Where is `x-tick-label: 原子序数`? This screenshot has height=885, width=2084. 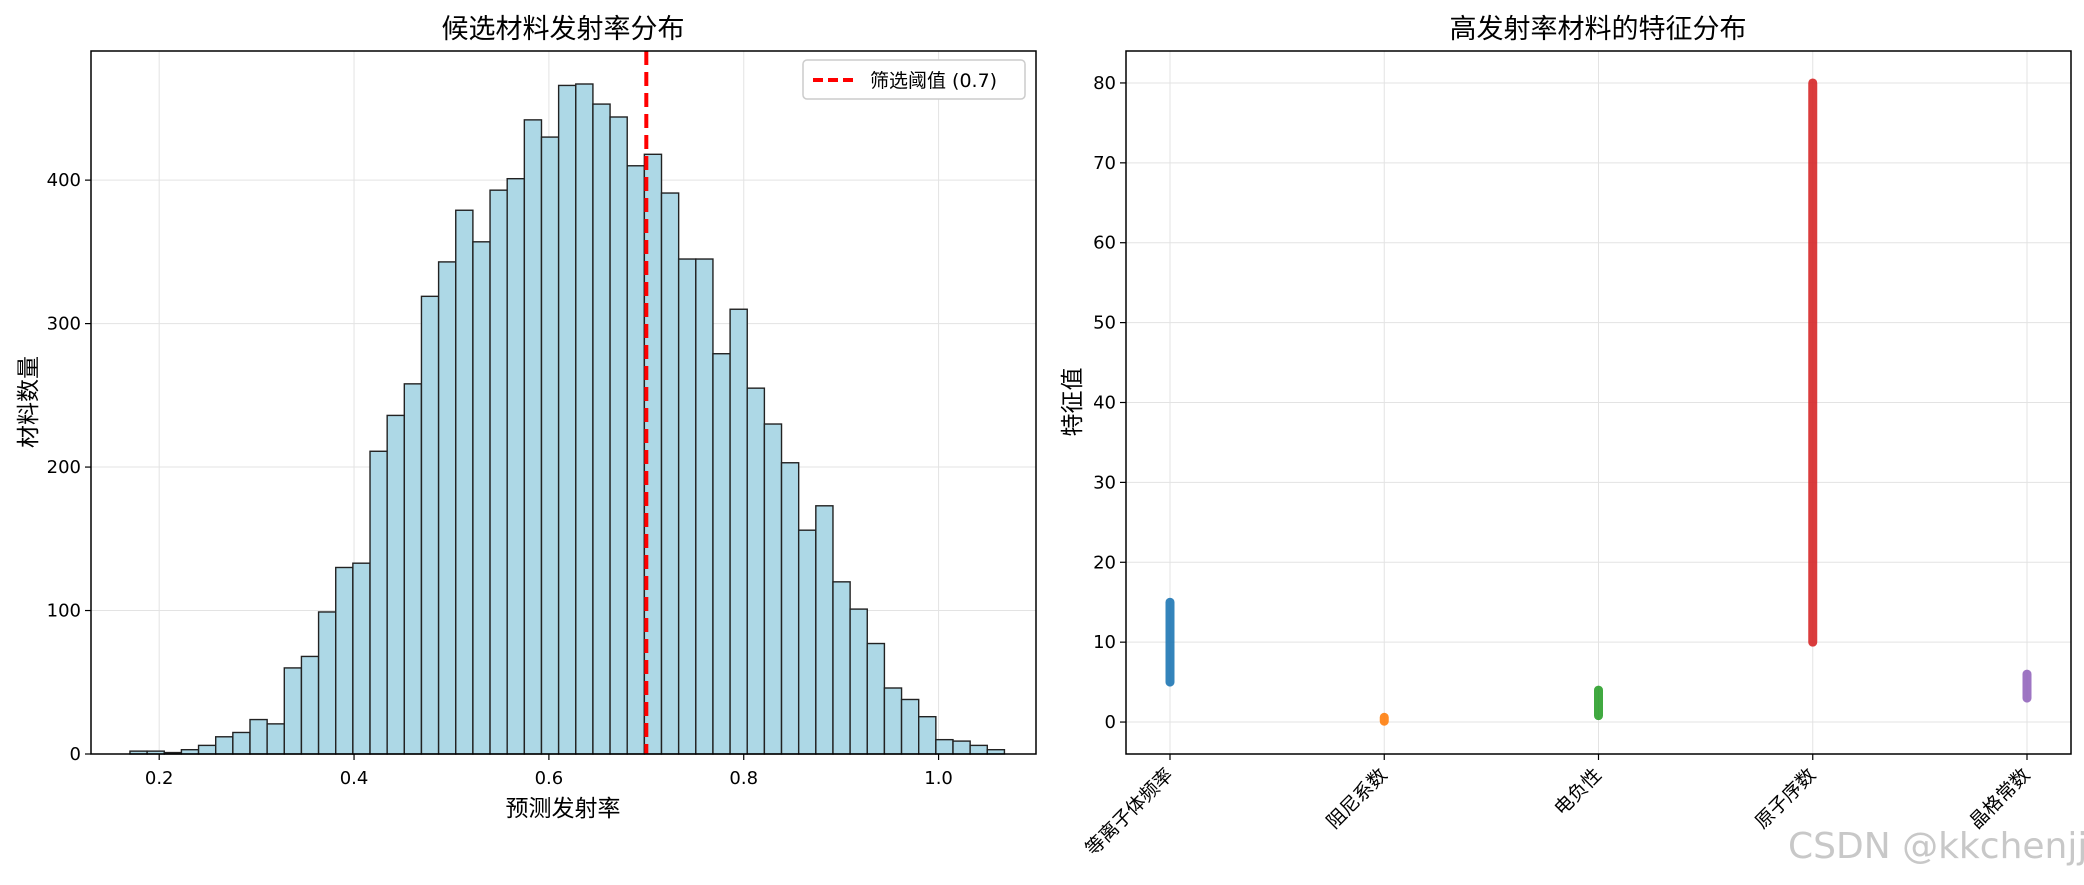 x-tick-label: 原子序数 is located at coordinates (1785, 798).